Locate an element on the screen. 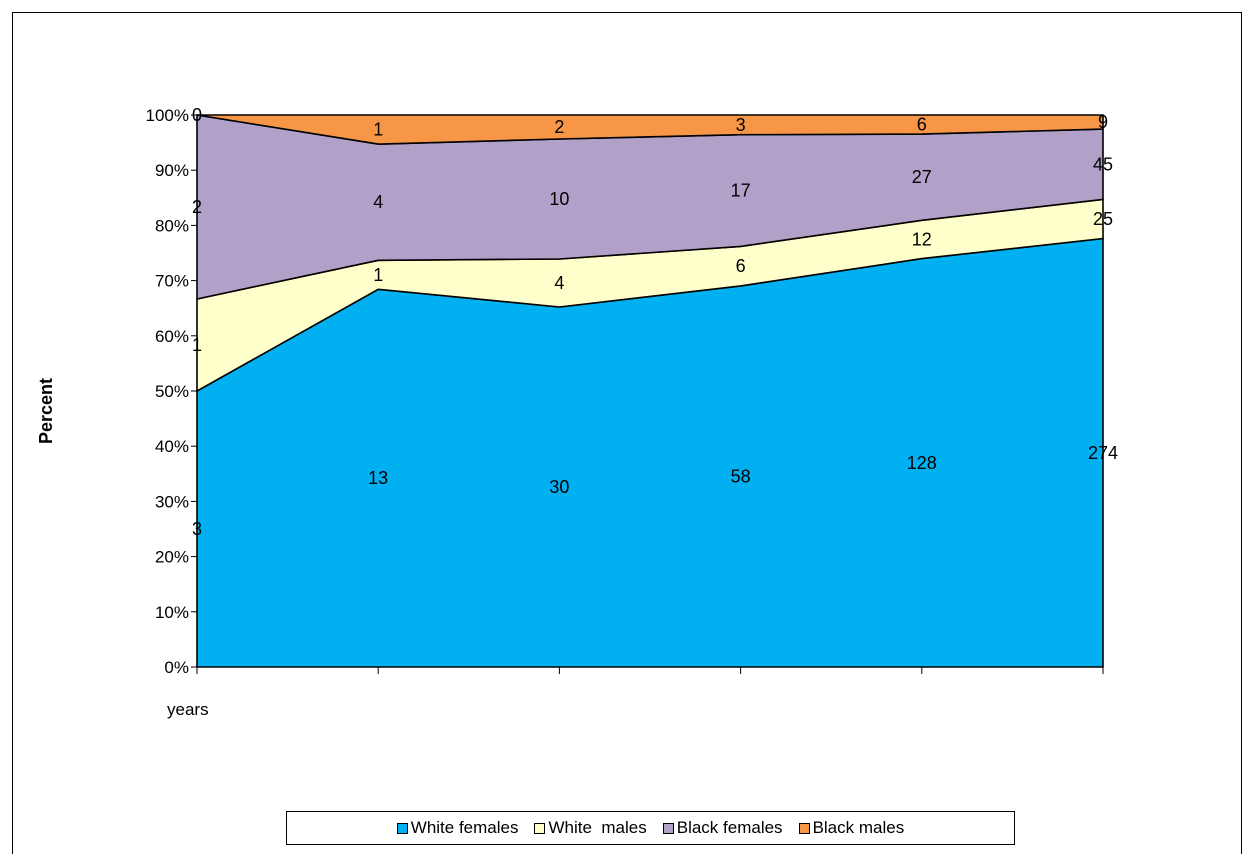 This screenshot has width=1248, height=856. legend-item-white-females: White females is located at coordinates (457, 828).